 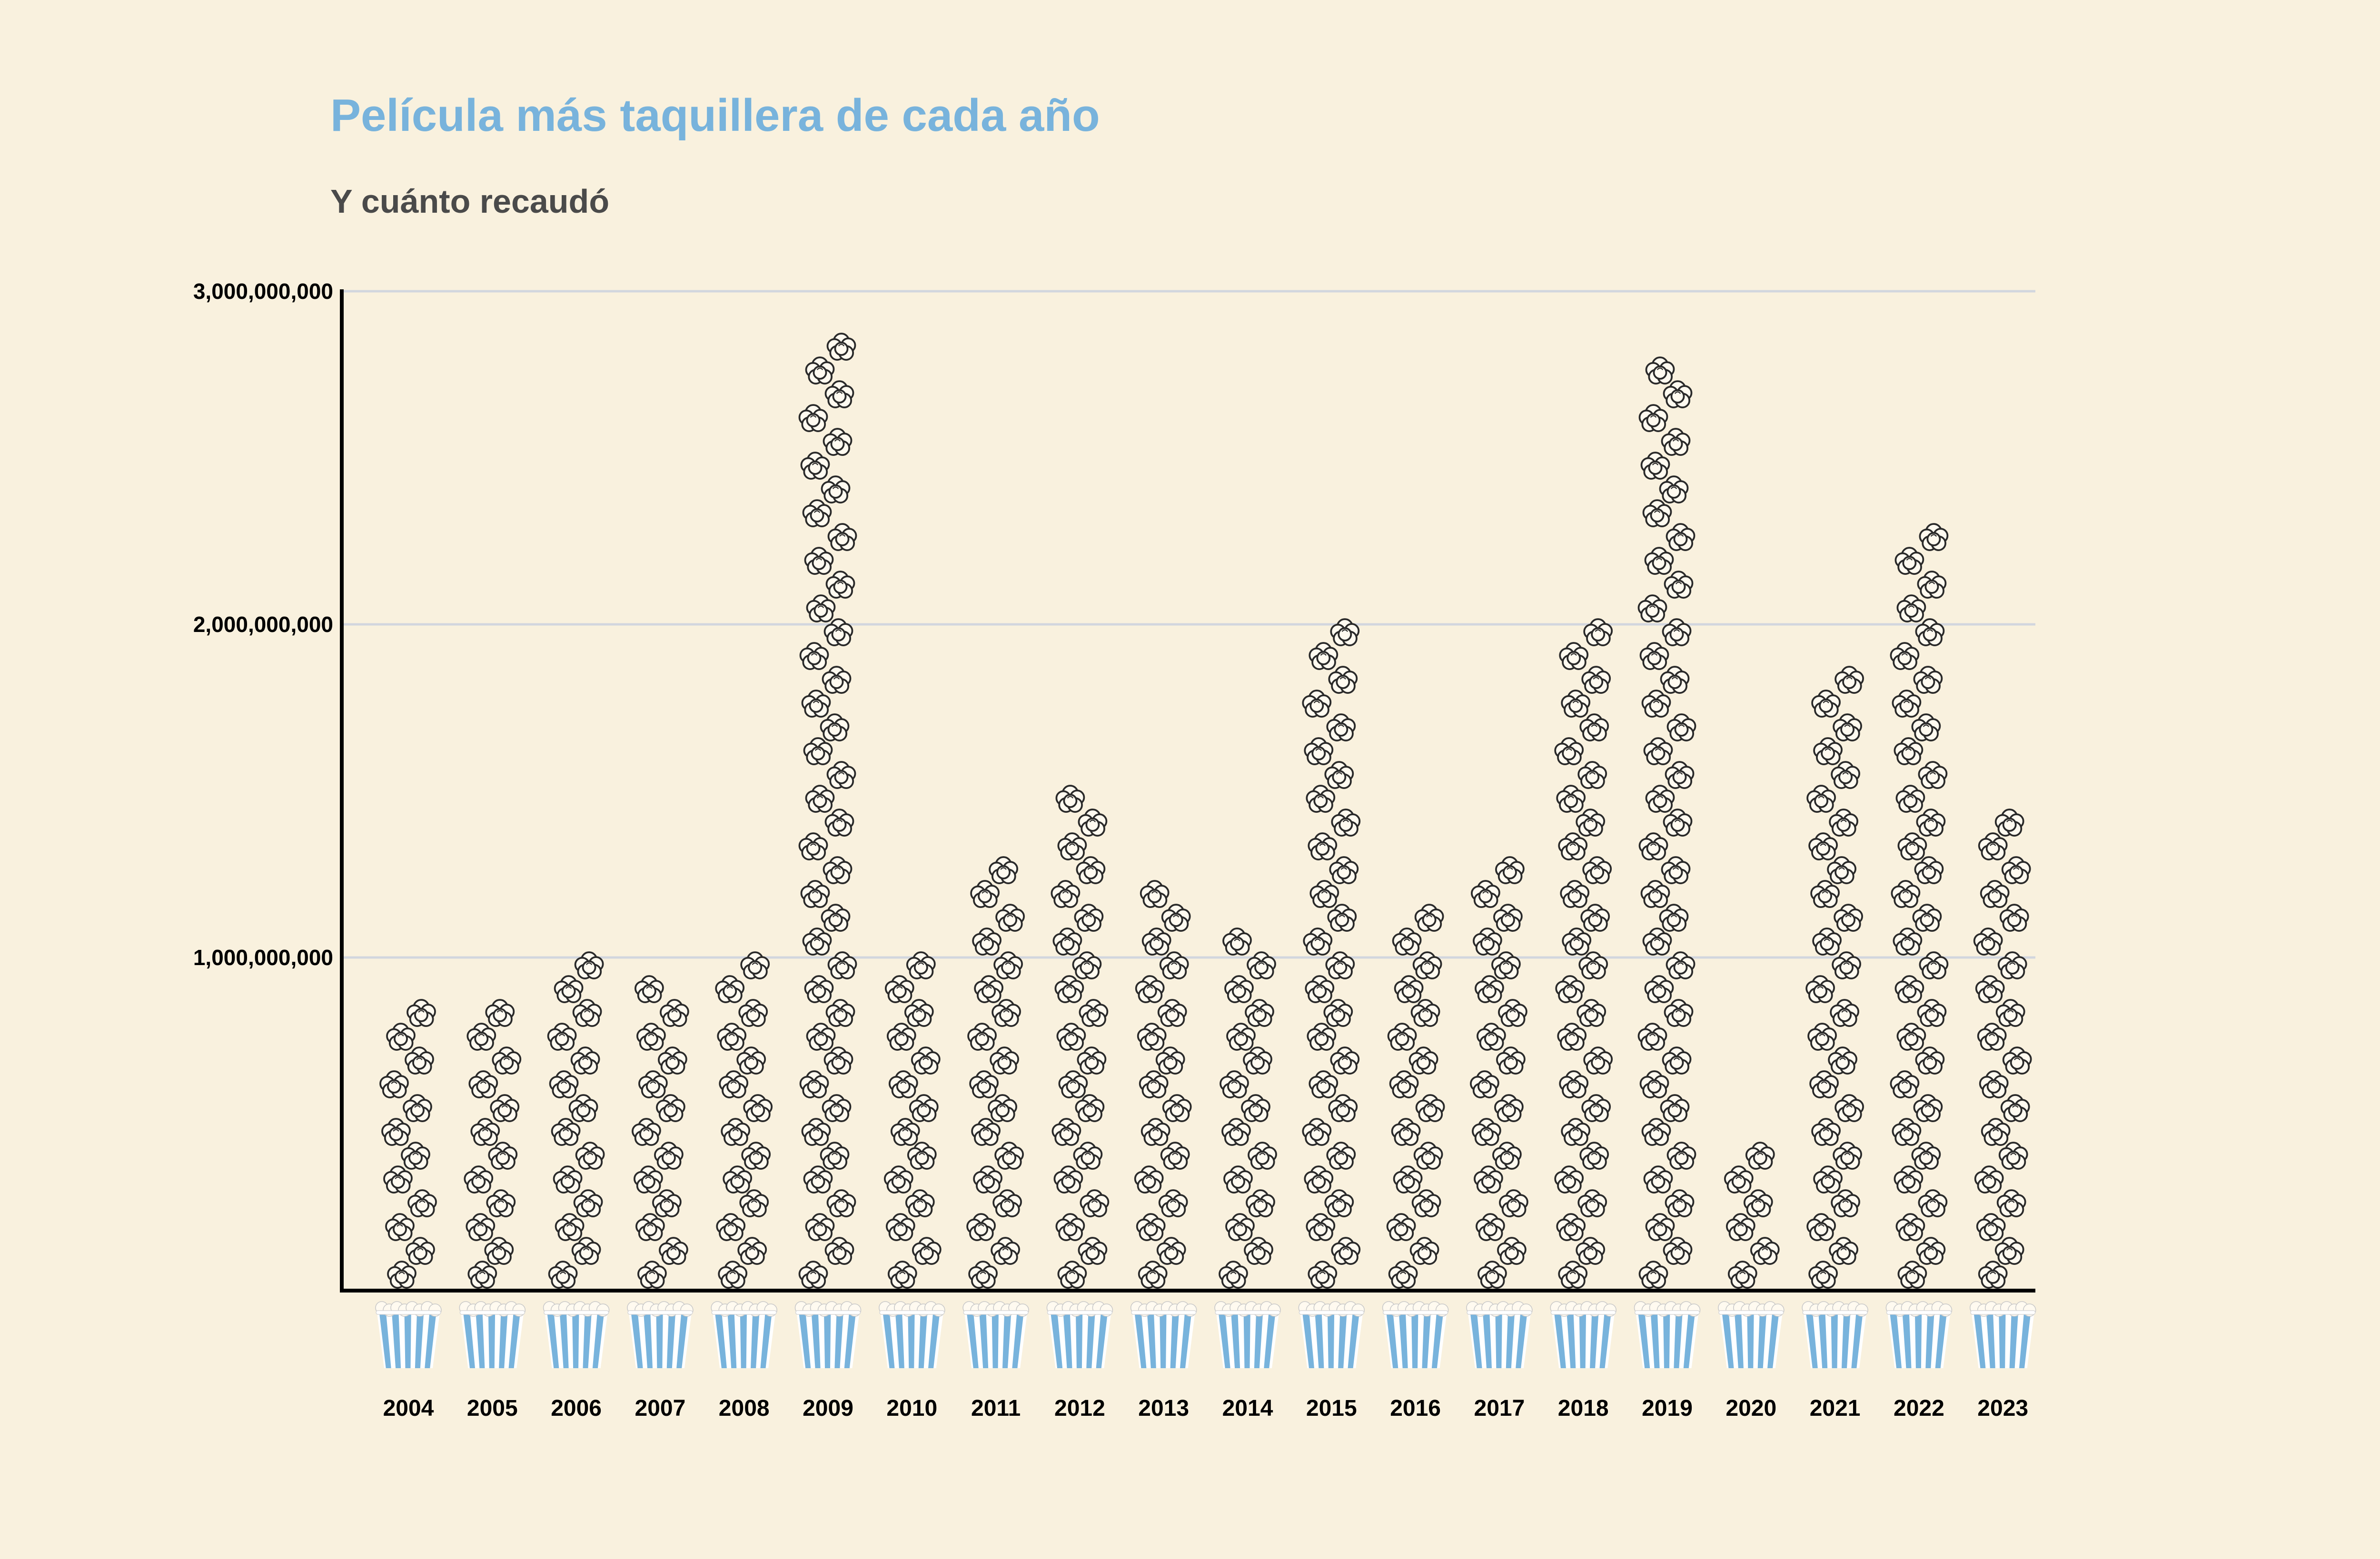 I want to click on y-tick-label: 3,000,000,000, so click(x=263, y=291).